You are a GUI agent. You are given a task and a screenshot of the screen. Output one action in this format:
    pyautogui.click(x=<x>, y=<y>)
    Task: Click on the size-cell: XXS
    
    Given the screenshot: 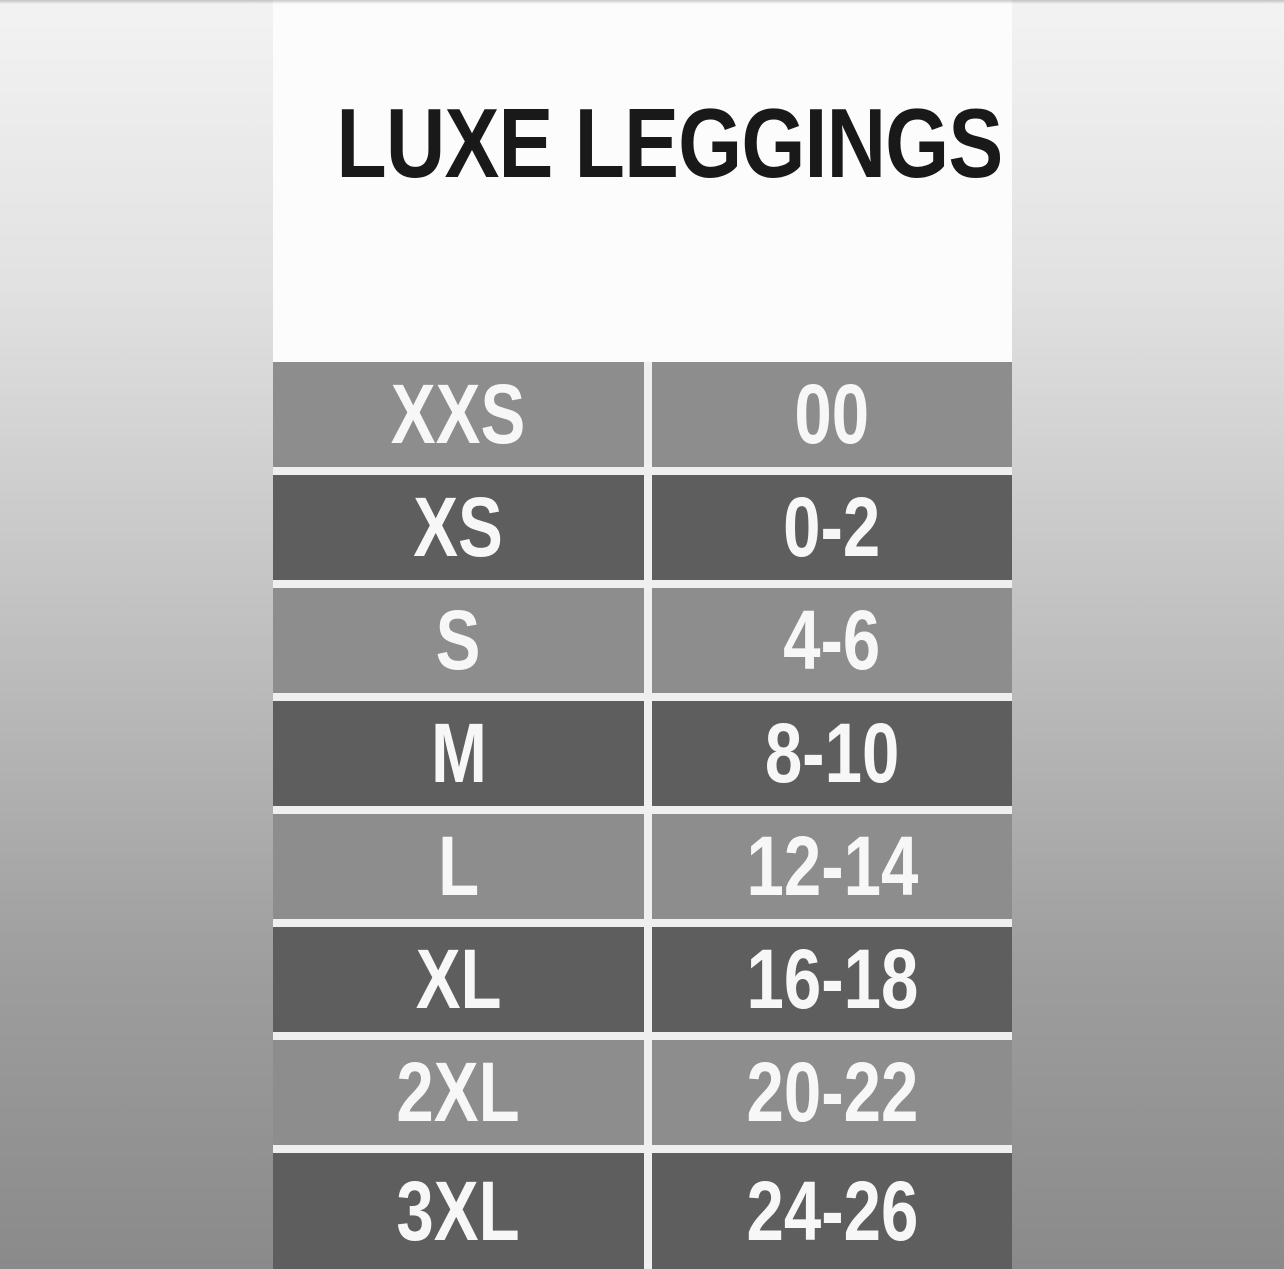 What is the action you would take?
    pyautogui.click(x=458, y=414)
    